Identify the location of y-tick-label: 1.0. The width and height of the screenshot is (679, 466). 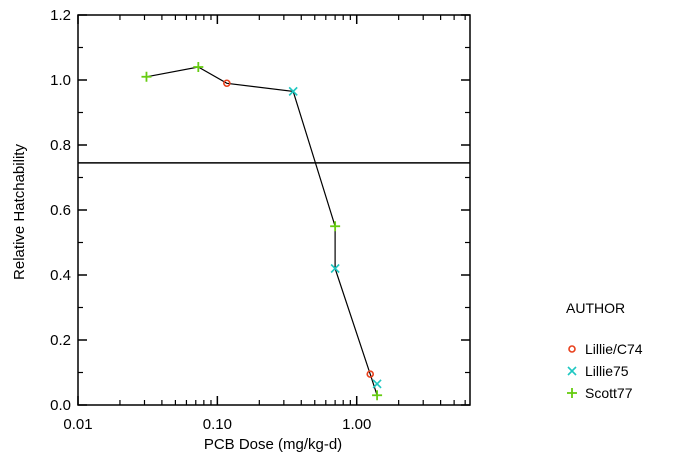
(60, 80).